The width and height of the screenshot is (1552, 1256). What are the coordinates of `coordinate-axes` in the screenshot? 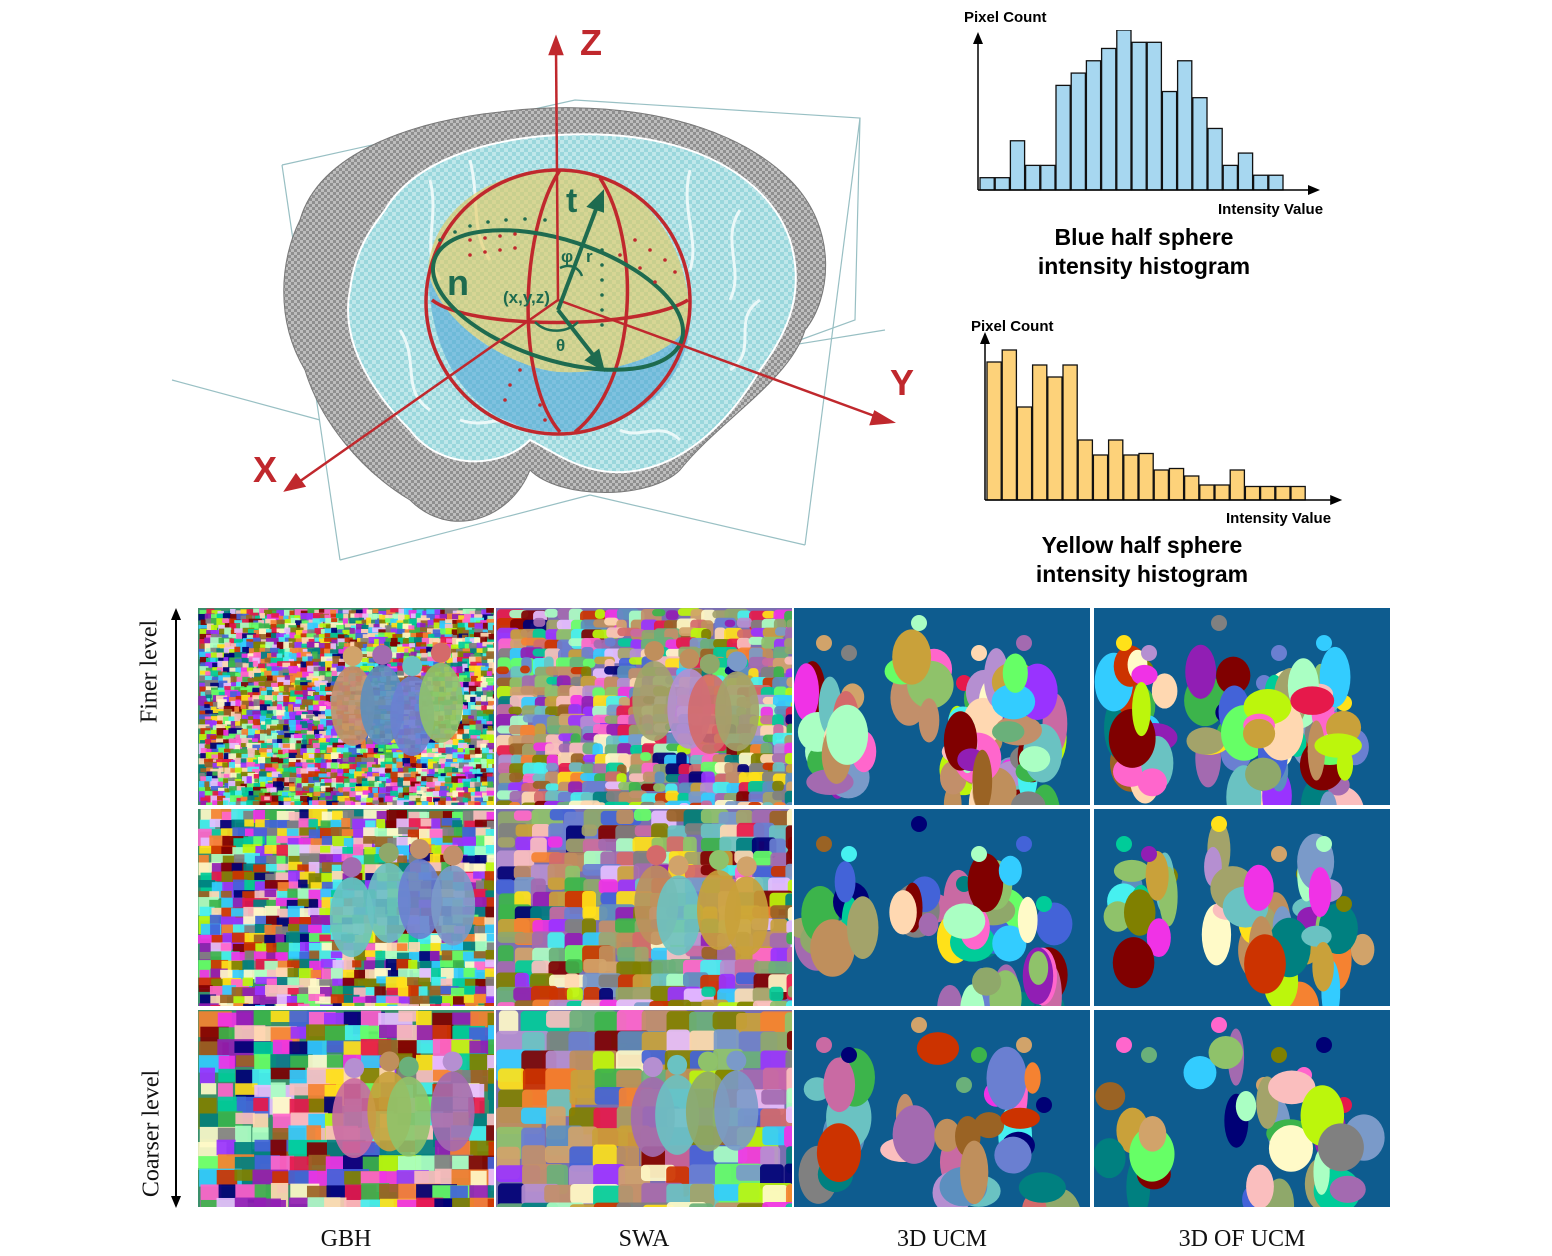 It's located at (589, 263).